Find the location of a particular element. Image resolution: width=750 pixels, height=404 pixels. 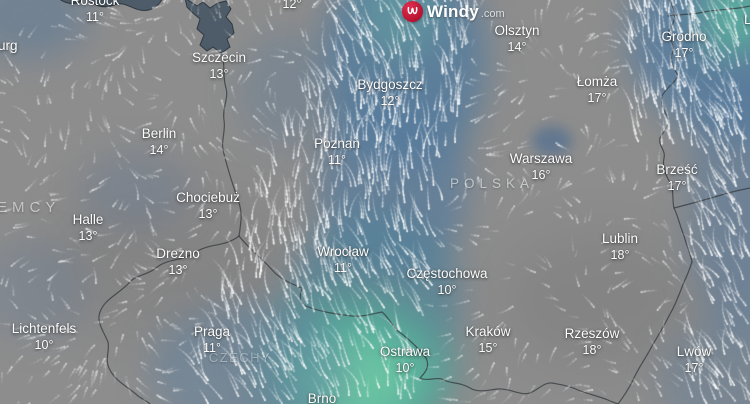

city-label-berlin: Berlin 14° is located at coordinates (159, 142).